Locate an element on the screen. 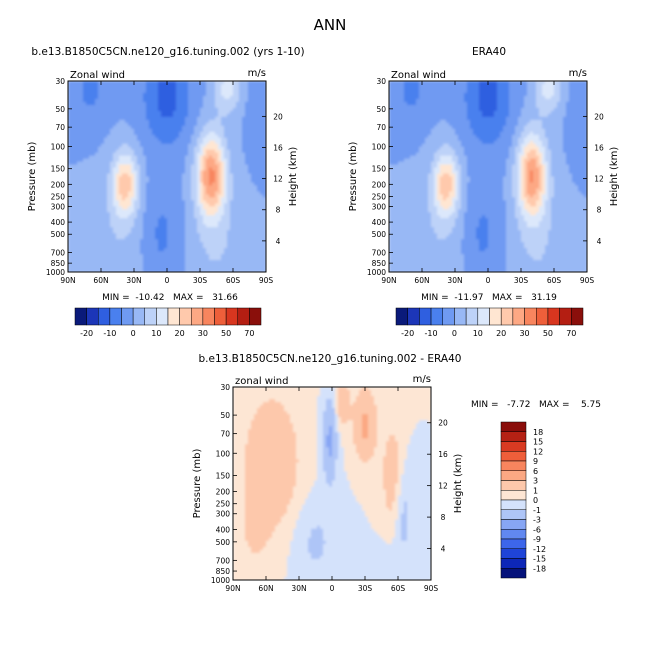 The width and height of the screenshot is (661, 661). colorbar-label: 15 is located at coordinates (538, 442).